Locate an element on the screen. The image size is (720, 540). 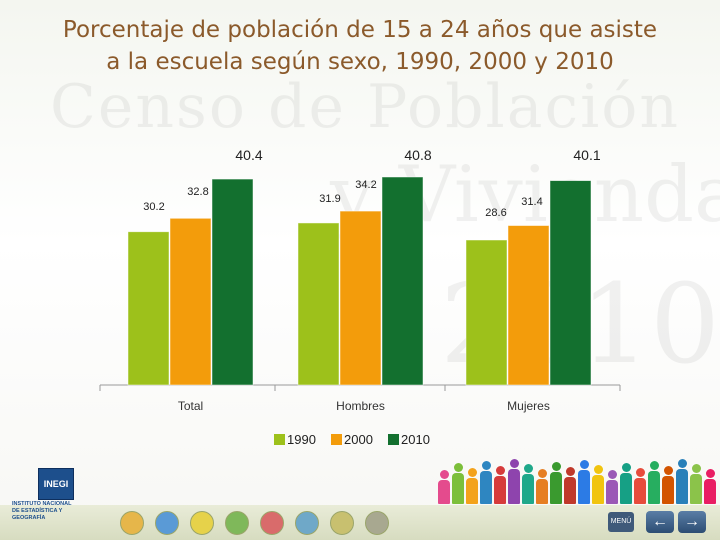
bar-total-2000 is located at coordinates (190, 301).